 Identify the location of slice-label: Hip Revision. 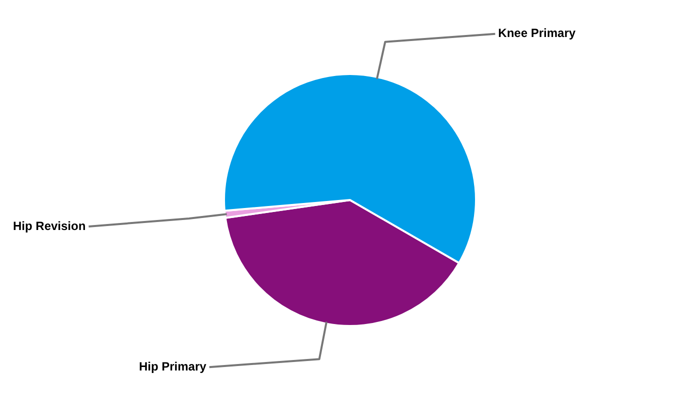
(49, 225).